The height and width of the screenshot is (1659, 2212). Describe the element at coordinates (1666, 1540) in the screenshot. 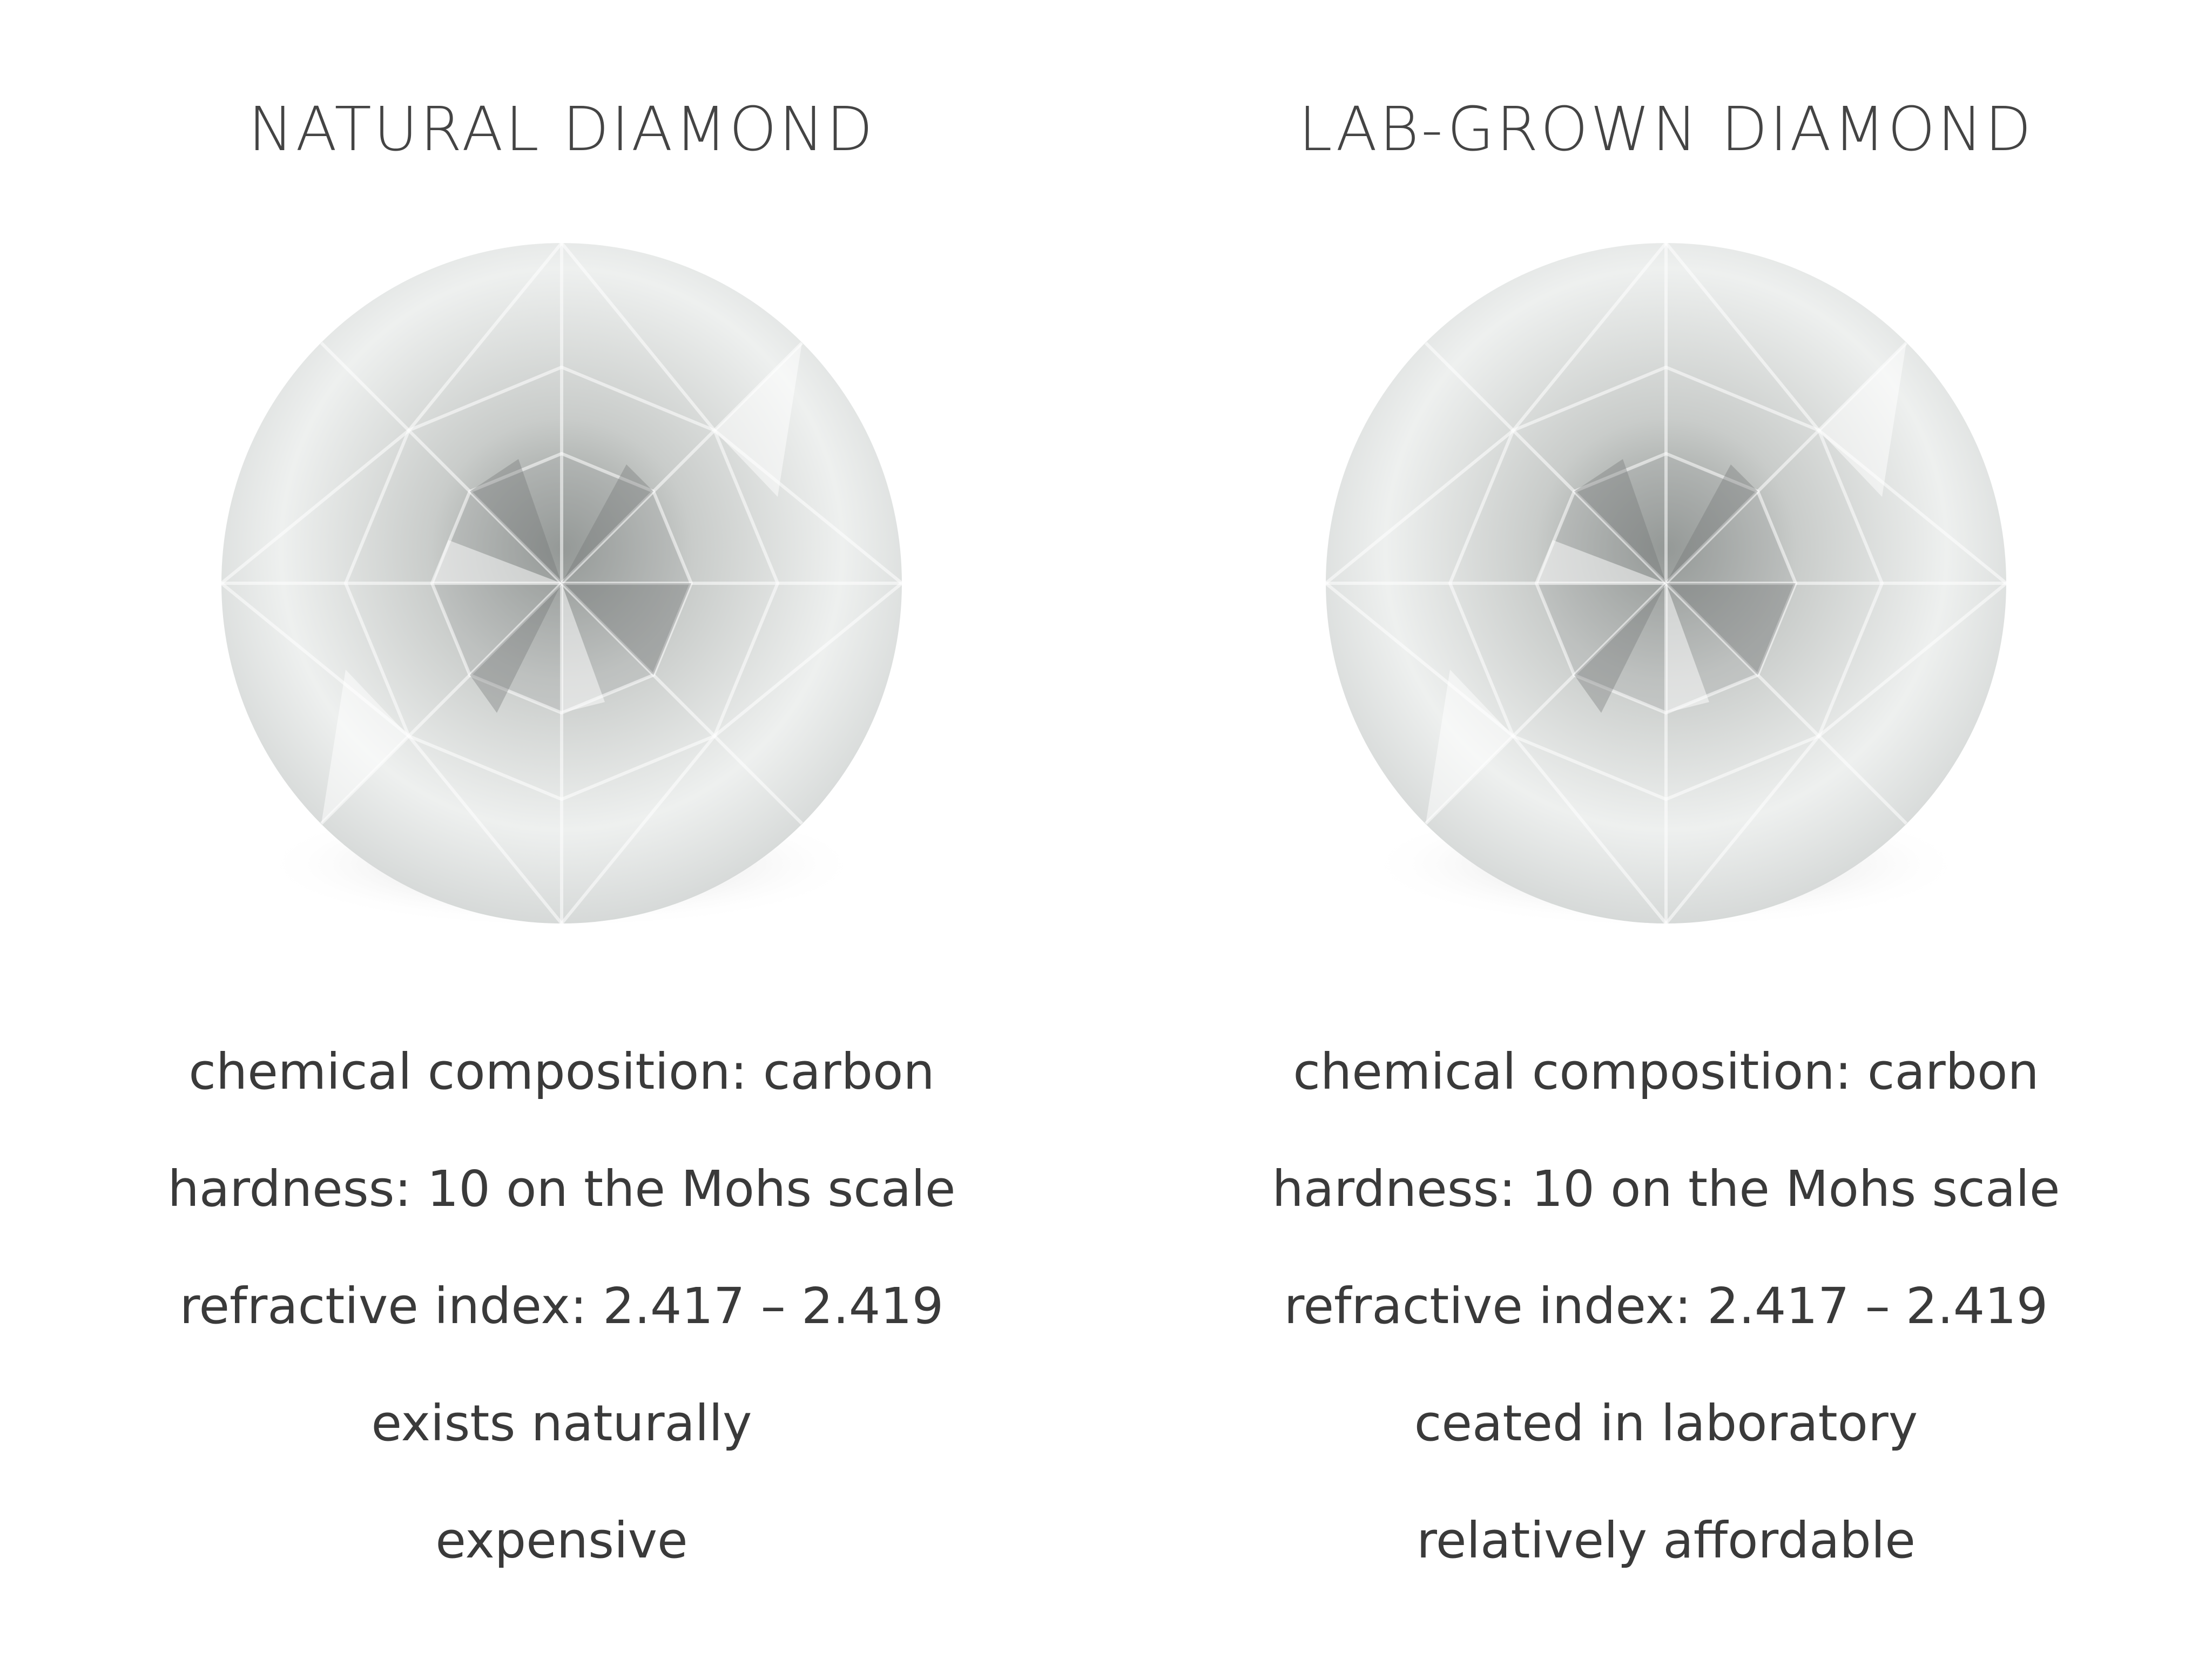

I see `fact-price: relatively affordable` at that location.